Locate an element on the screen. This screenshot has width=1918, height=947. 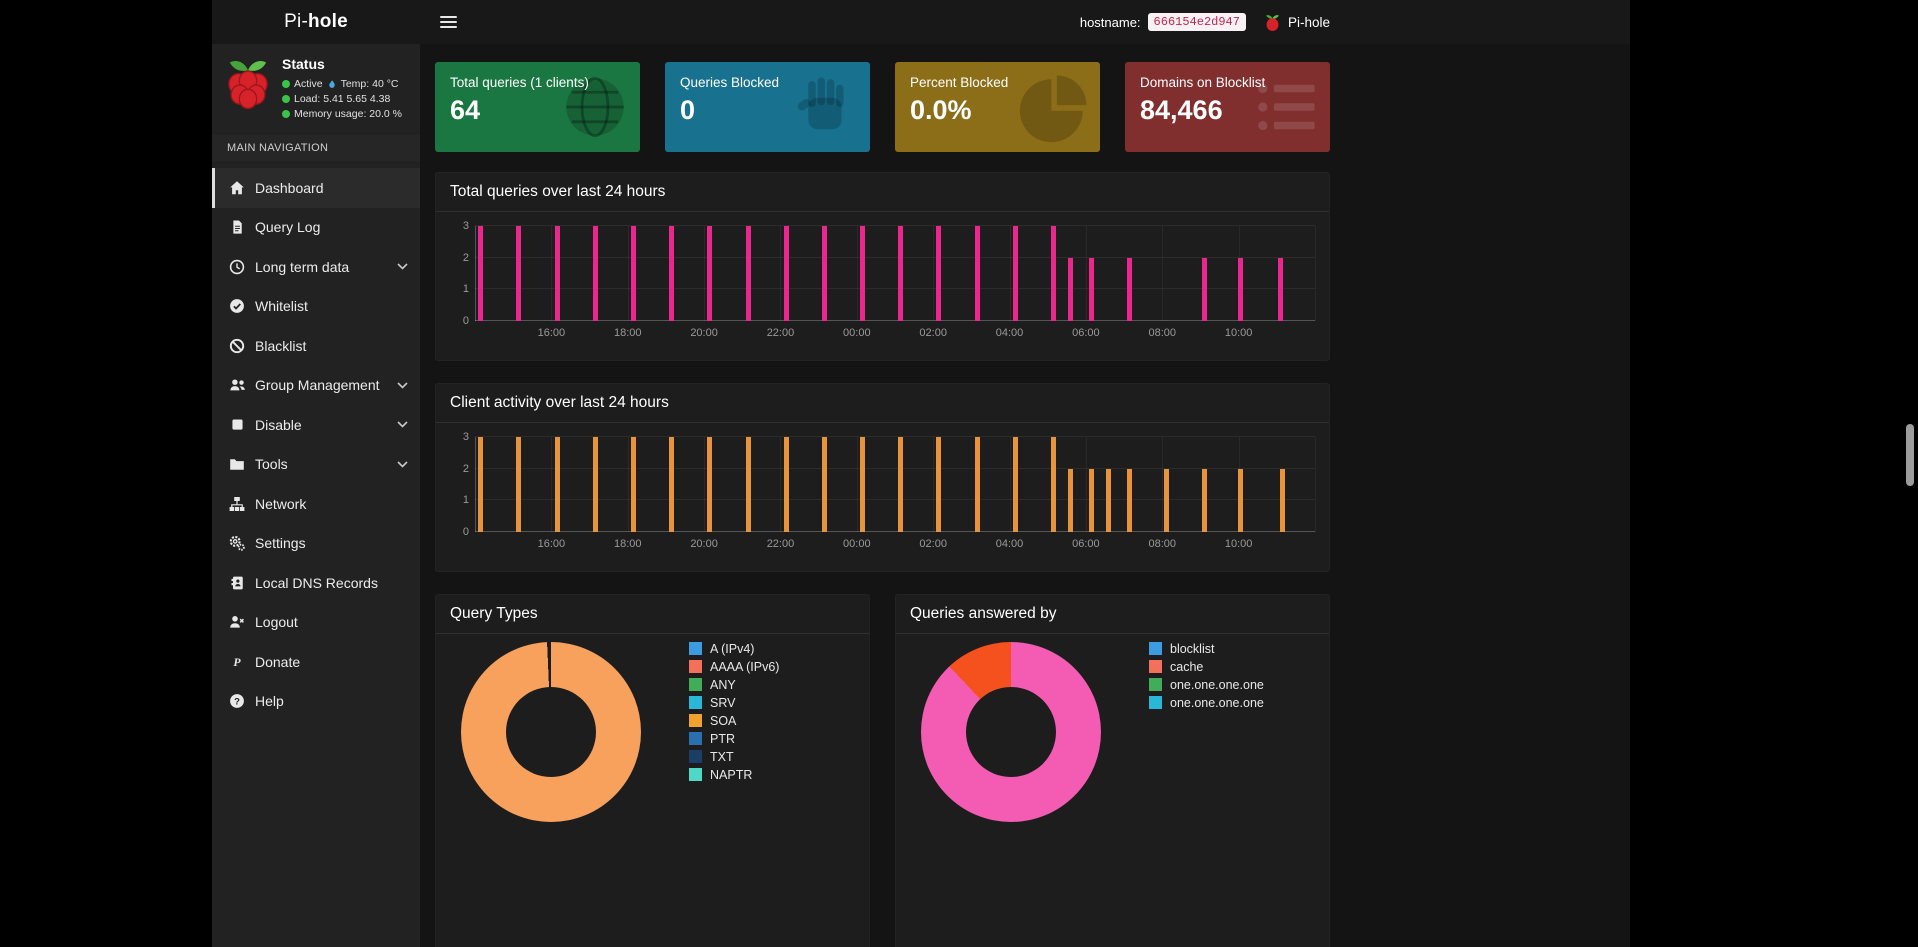
sidebar-item-dashboard: Dashboard is located at coordinates (316, 188).